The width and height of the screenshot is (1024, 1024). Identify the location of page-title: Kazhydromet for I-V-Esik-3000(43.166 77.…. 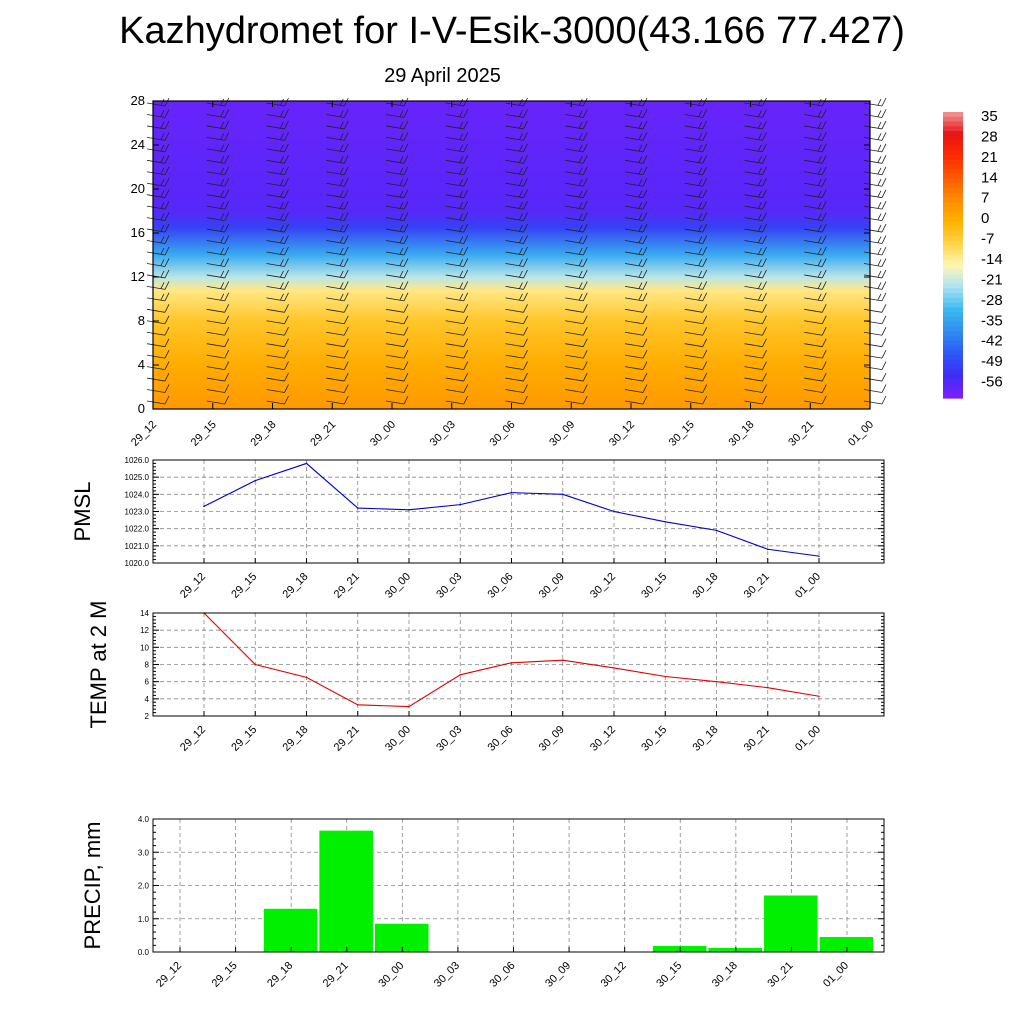
(512, 31).